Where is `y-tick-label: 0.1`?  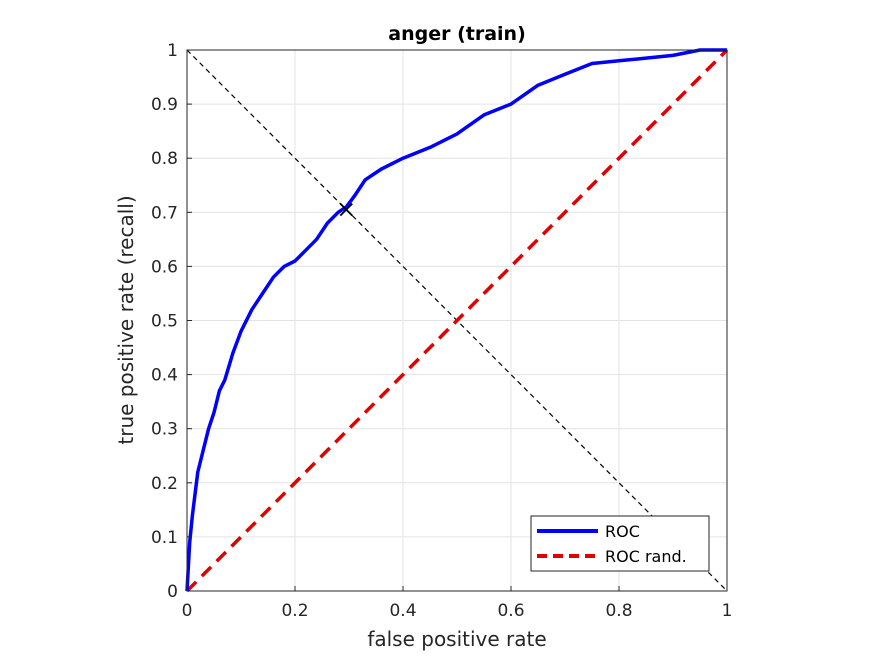 y-tick-label: 0.1 is located at coordinates (164, 538).